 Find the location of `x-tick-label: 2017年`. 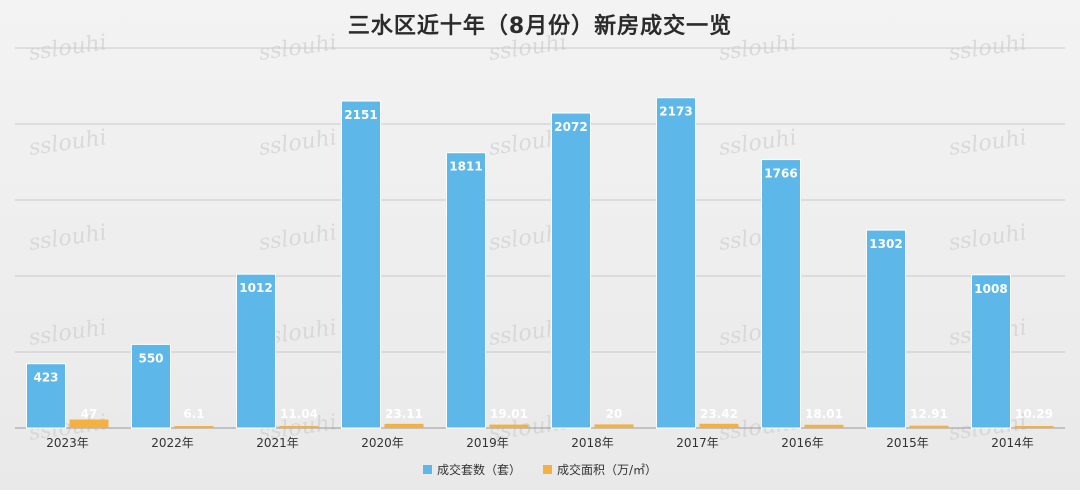

x-tick-label: 2017年 is located at coordinates (697, 443).